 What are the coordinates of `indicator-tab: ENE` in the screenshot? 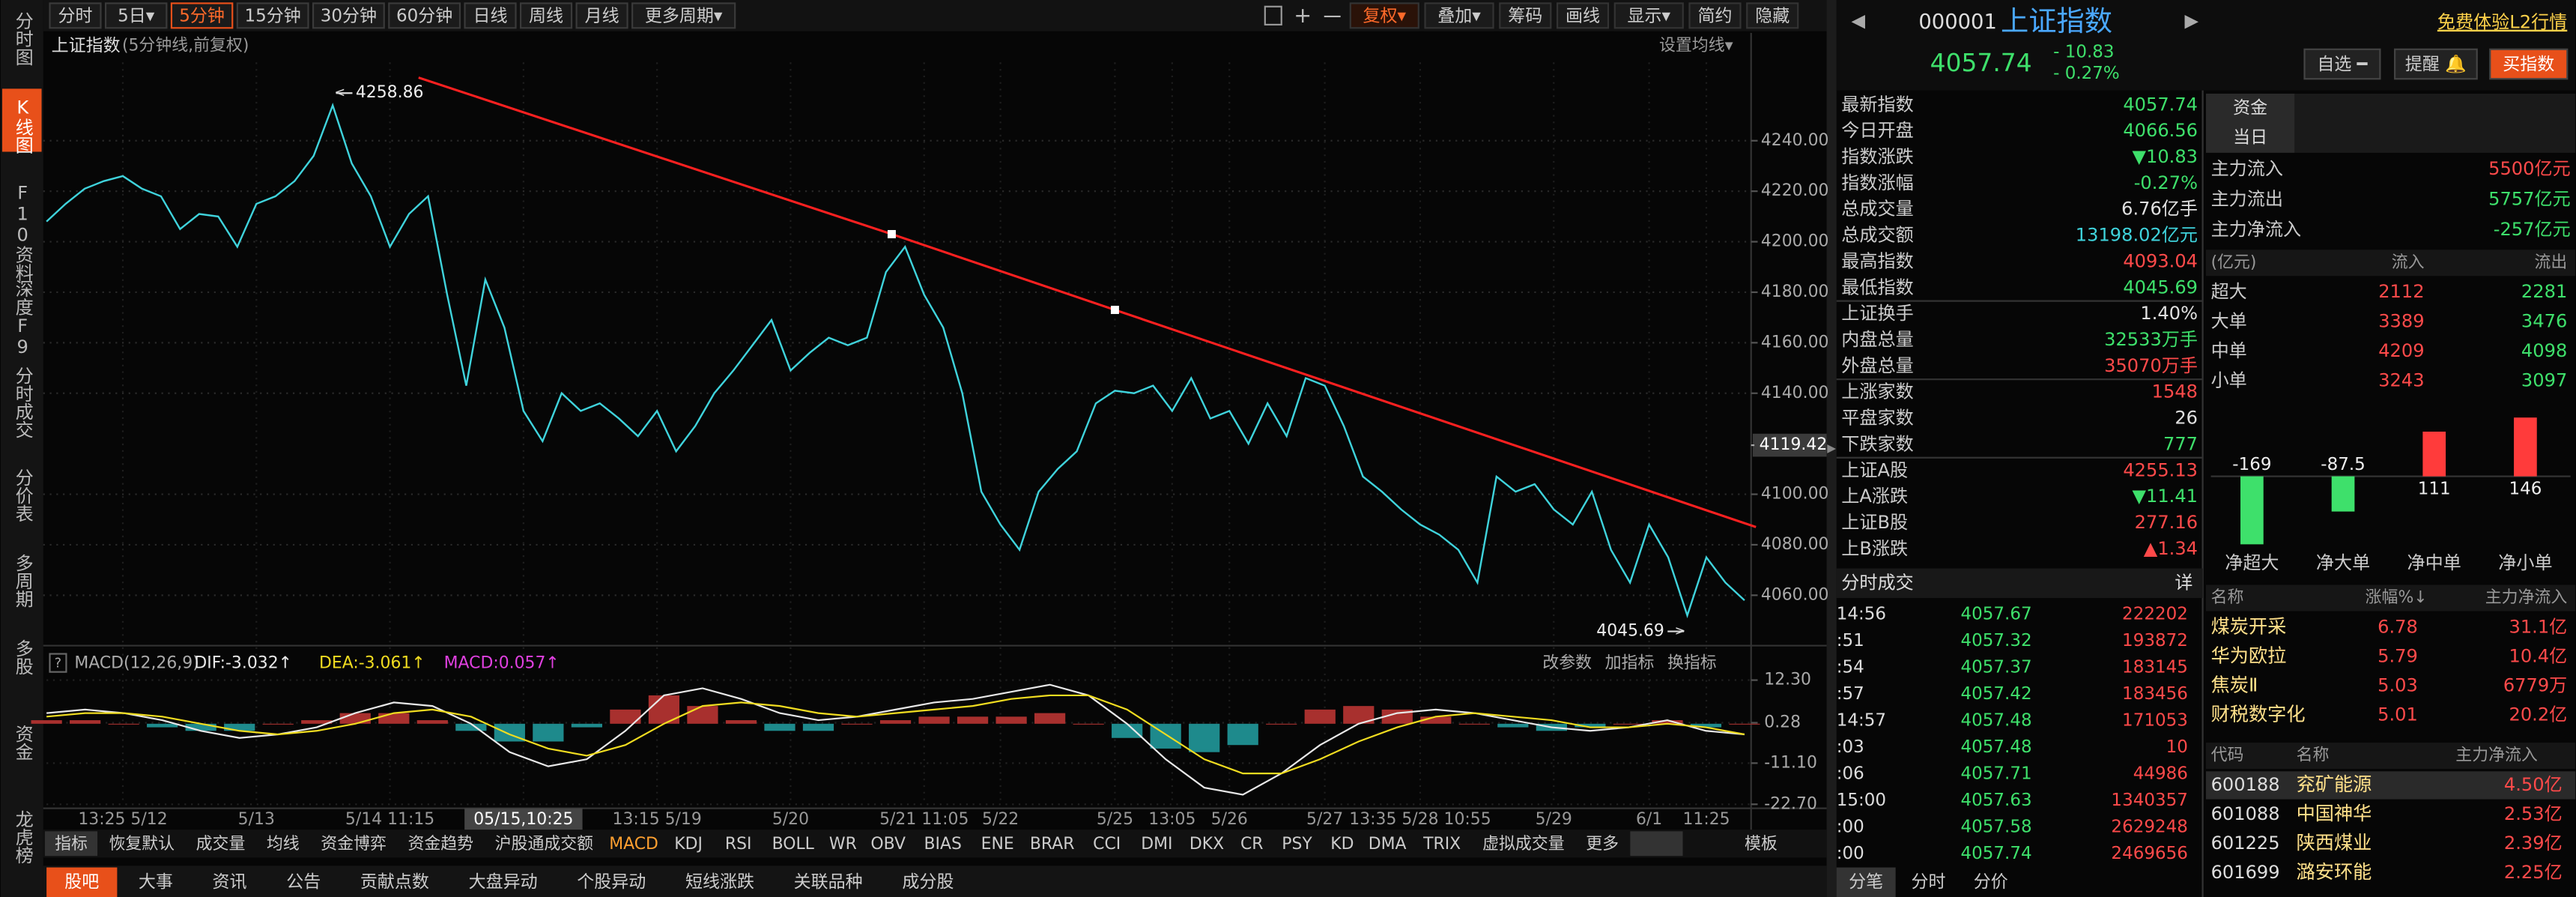 It's located at (997, 844).